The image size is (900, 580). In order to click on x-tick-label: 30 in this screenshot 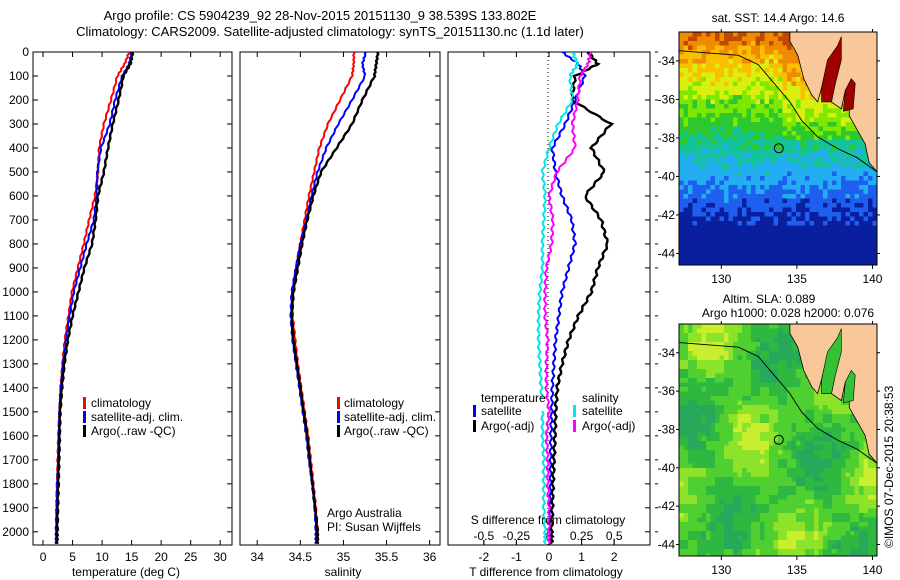, I will do `click(221, 557)`.